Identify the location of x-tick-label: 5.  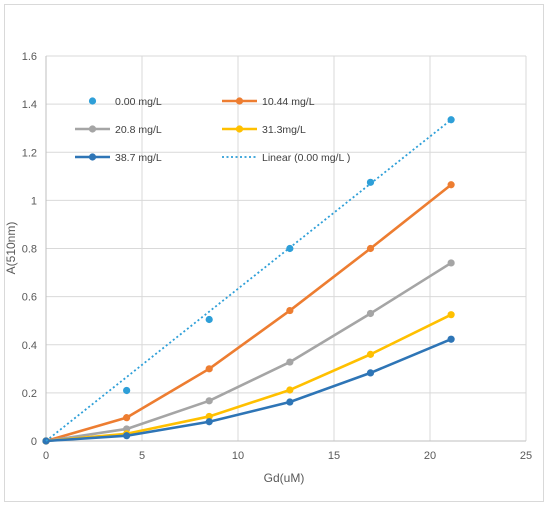
(142, 456).